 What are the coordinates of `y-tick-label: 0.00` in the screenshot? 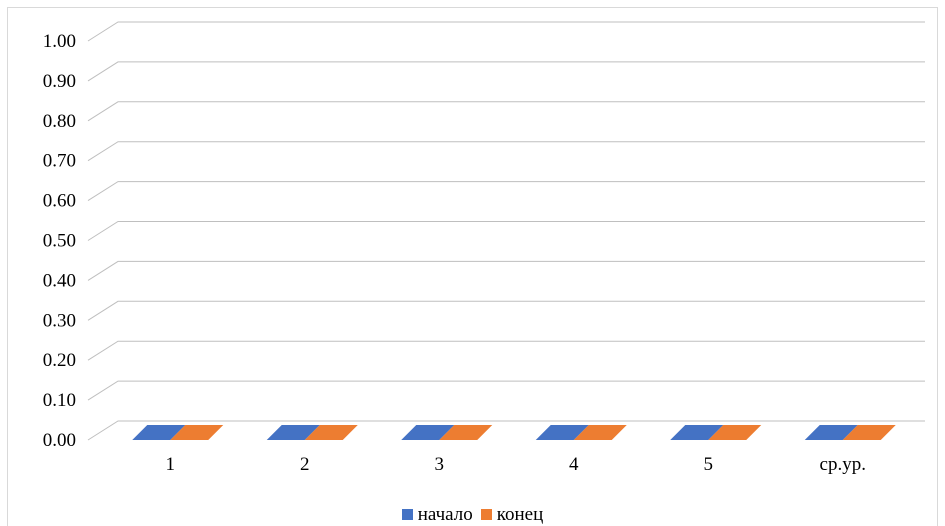 It's located at (59, 440).